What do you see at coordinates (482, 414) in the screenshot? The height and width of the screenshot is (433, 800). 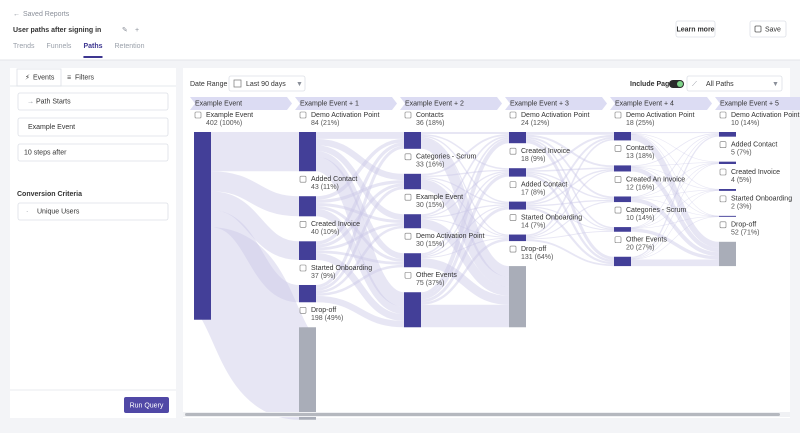 I see `scrollbar-thumb` at bounding box center [482, 414].